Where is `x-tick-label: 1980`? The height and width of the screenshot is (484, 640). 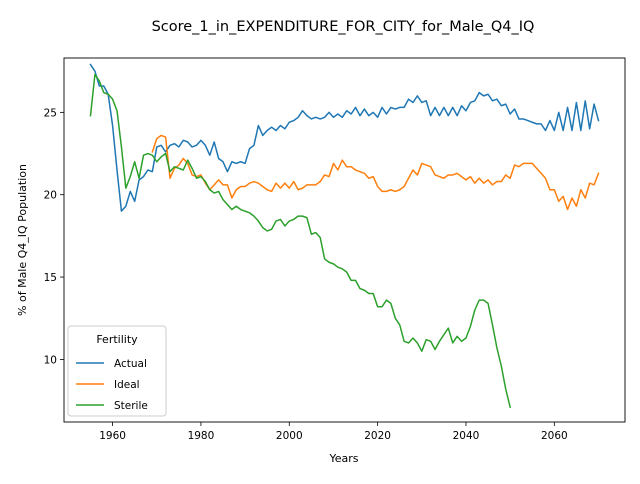
x-tick-label: 1980 is located at coordinates (201, 436).